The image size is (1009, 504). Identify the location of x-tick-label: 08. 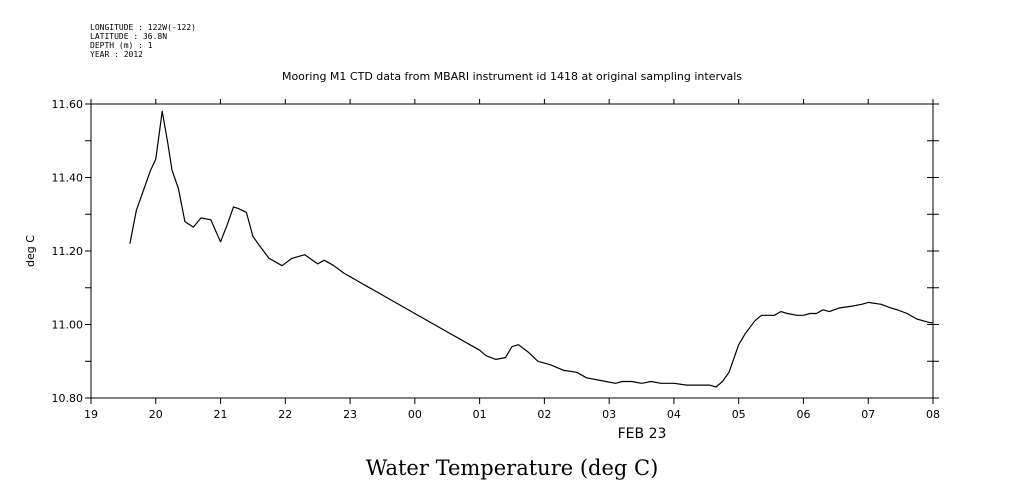
(933, 414).